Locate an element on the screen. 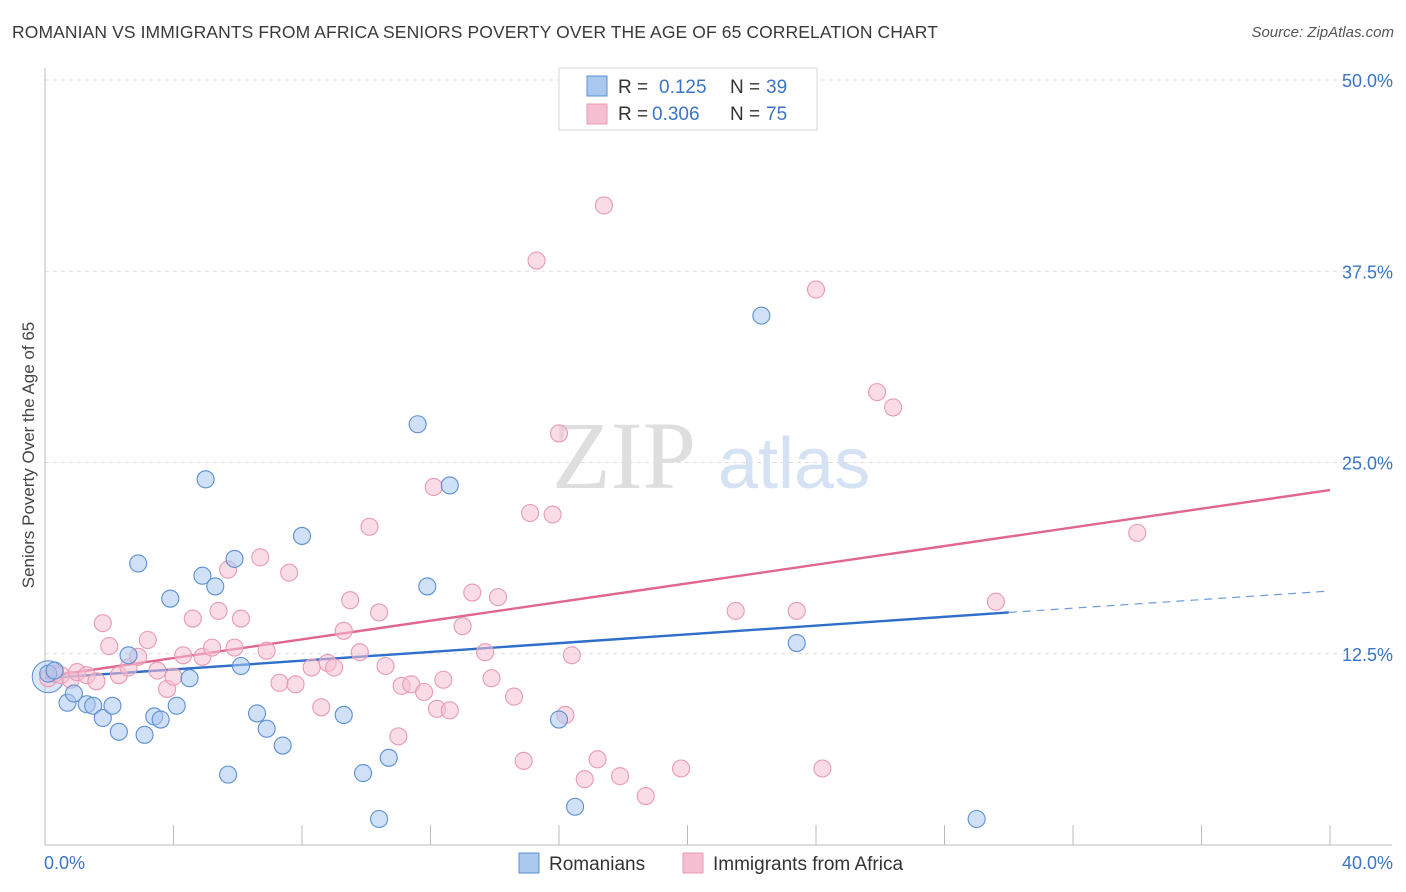 Image resolution: width=1406 pixels, height=892 pixels. y-axis-title: Seniors Poverty Over the Age of 65 is located at coordinates (28, 455).